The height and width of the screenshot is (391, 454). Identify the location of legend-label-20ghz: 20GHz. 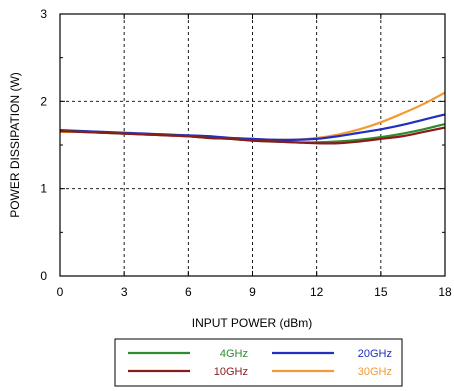
(375, 354).